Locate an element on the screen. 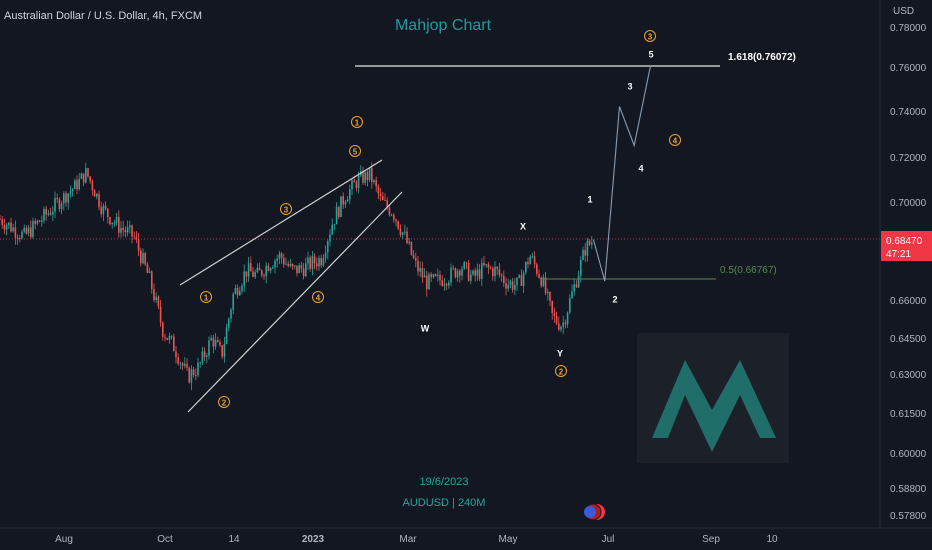 Image resolution: width=932 pixels, height=550 pixels. wave-label-text: X is located at coordinates (523, 227).